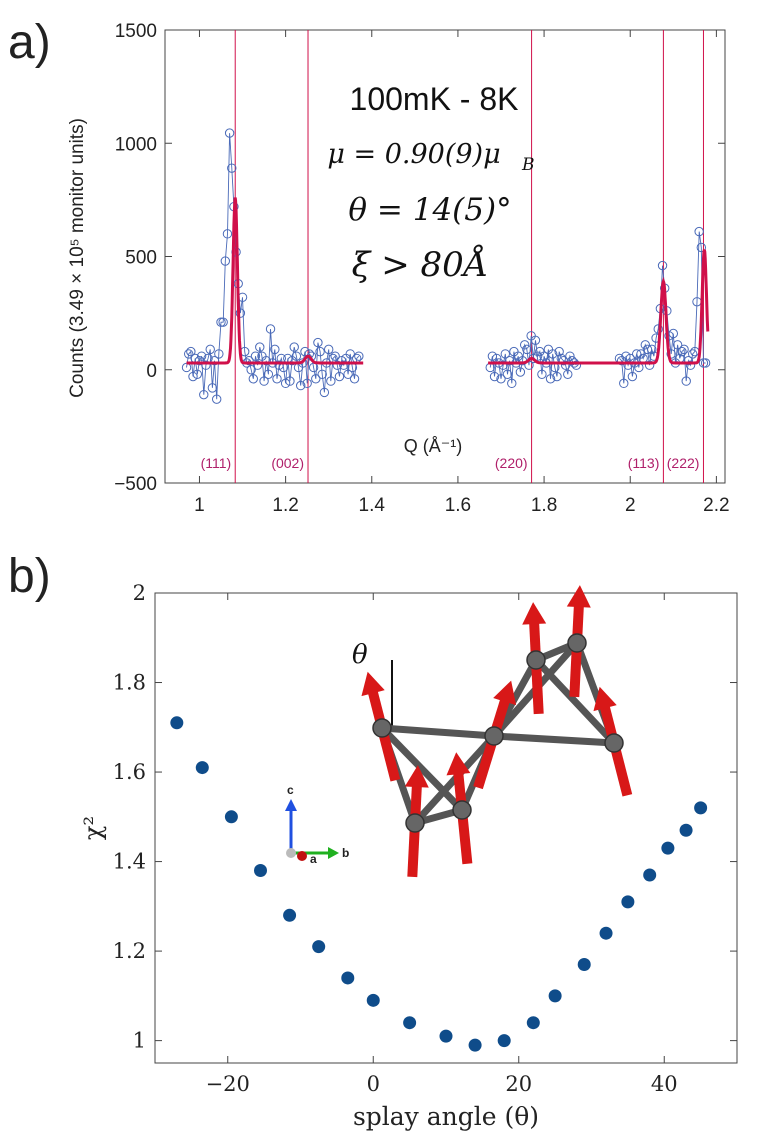 Image resolution: width=758 pixels, height=1138 pixels. What do you see at coordinates (413, 154) in the screenshot?
I see `moment-annotation: μ = 0.90(9)μ` at bounding box center [413, 154].